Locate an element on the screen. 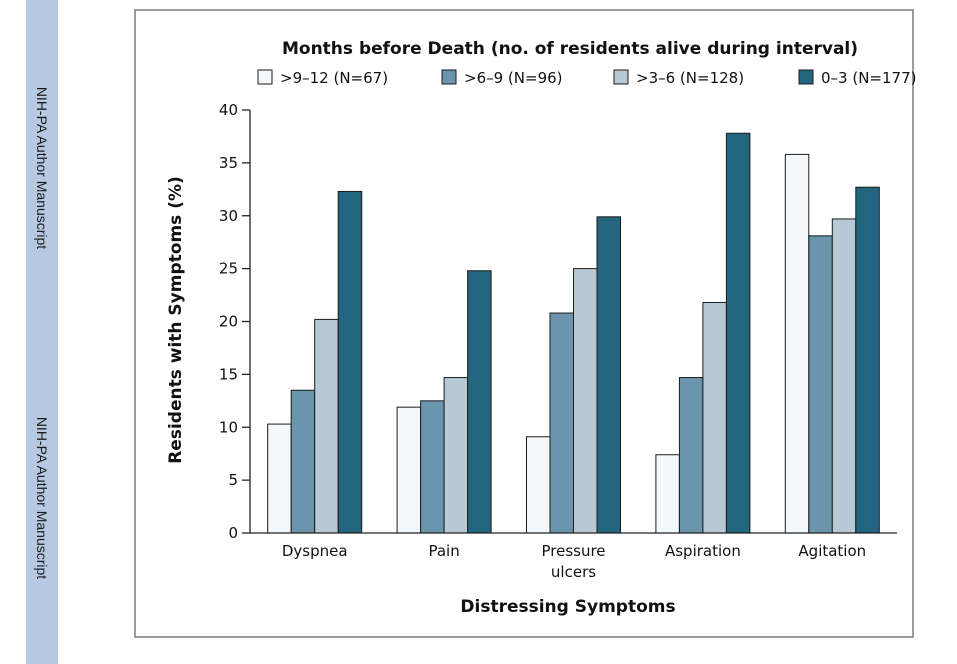 This screenshot has height=664, width=957. y-tick-label: 35 is located at coordinates (228, 163).